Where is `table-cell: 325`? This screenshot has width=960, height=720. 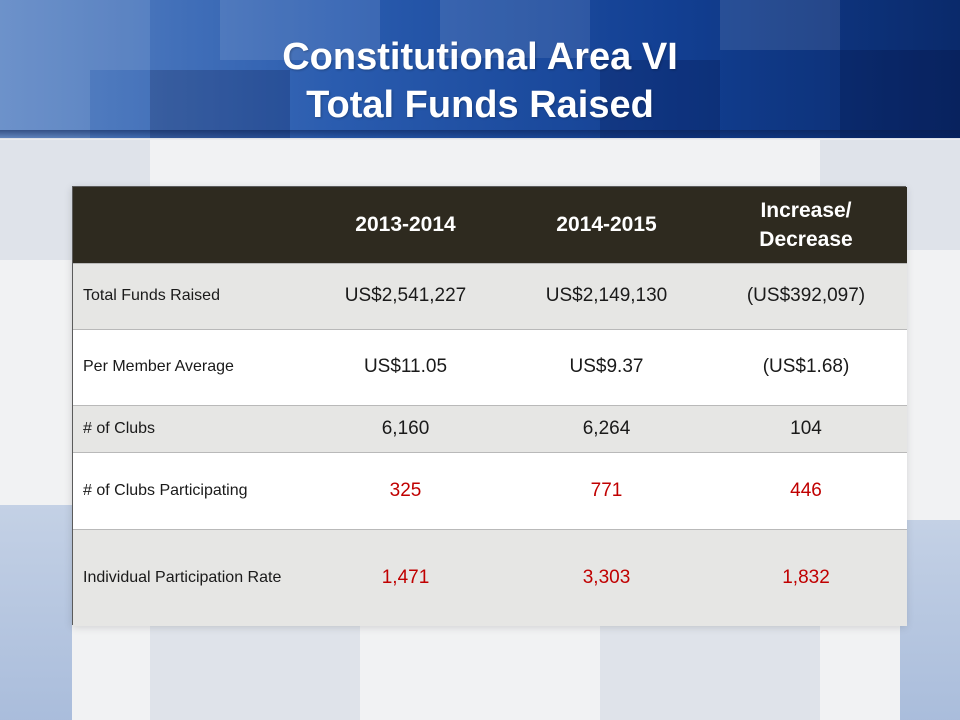
table-cell: 325 is located at coordinates (405, 490).